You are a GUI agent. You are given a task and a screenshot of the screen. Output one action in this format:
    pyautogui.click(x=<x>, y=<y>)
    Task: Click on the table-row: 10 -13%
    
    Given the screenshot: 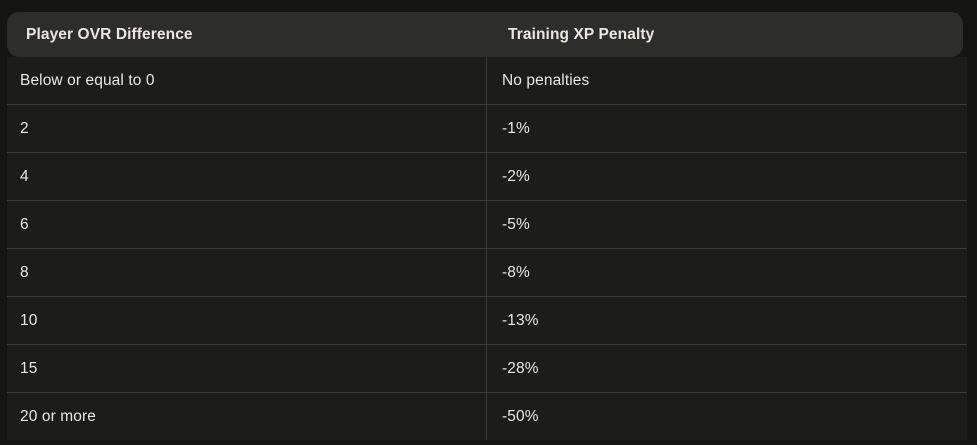 What is the action you would take?
    pyautogui.click(x=487, y=320)
    